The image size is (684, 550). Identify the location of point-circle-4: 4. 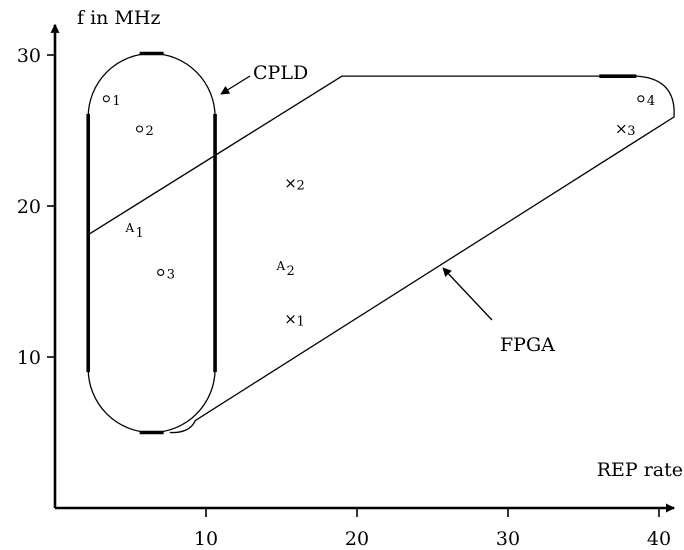
(646, 101).